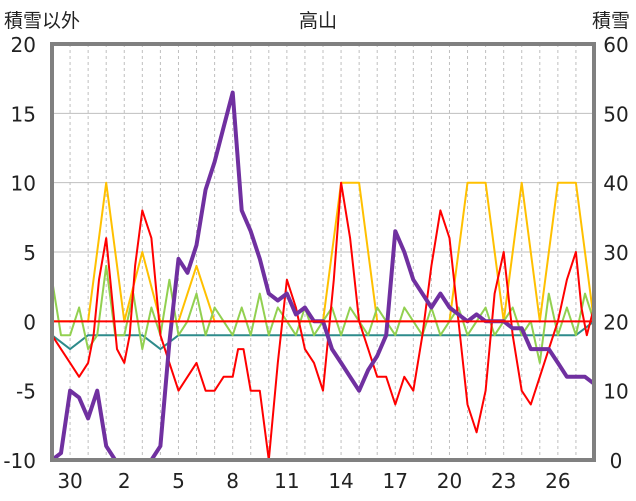 The height and width of the screenshot is (501, 636). Describe the element at coordinates (340, 481) in the screenshot. I see `x-tick-label: 14` at that location.